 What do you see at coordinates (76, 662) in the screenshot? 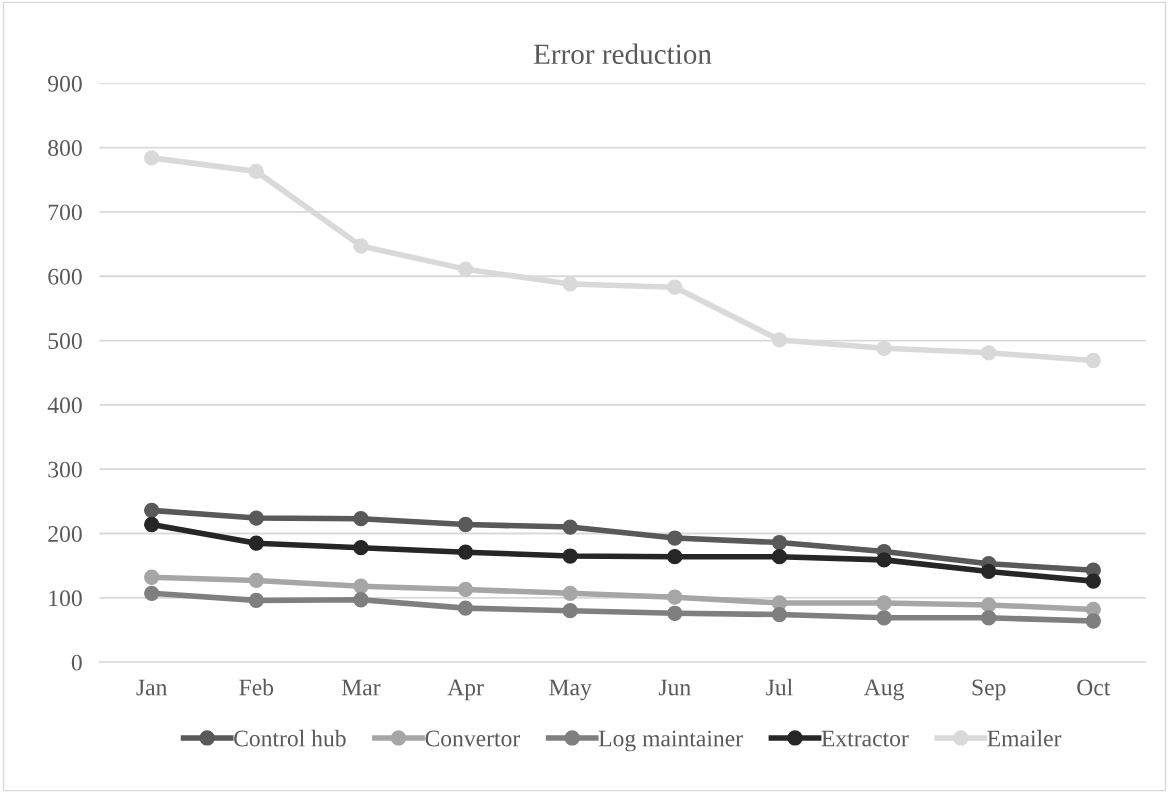
I see `y-tick-label: 0` at bounding box center [76, 662].